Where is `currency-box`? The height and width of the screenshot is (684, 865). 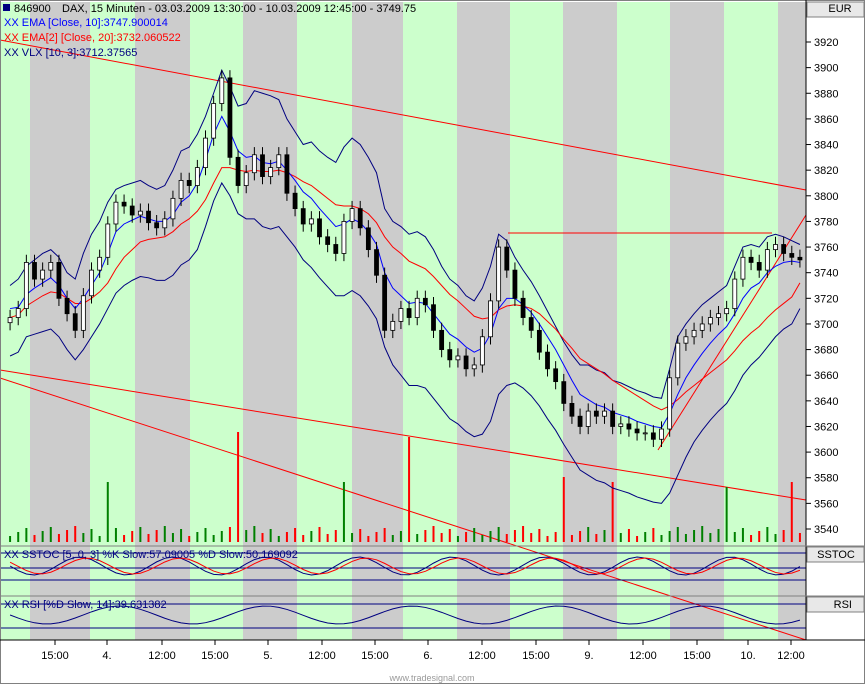
currency-box is located at coordinates (835, 9).